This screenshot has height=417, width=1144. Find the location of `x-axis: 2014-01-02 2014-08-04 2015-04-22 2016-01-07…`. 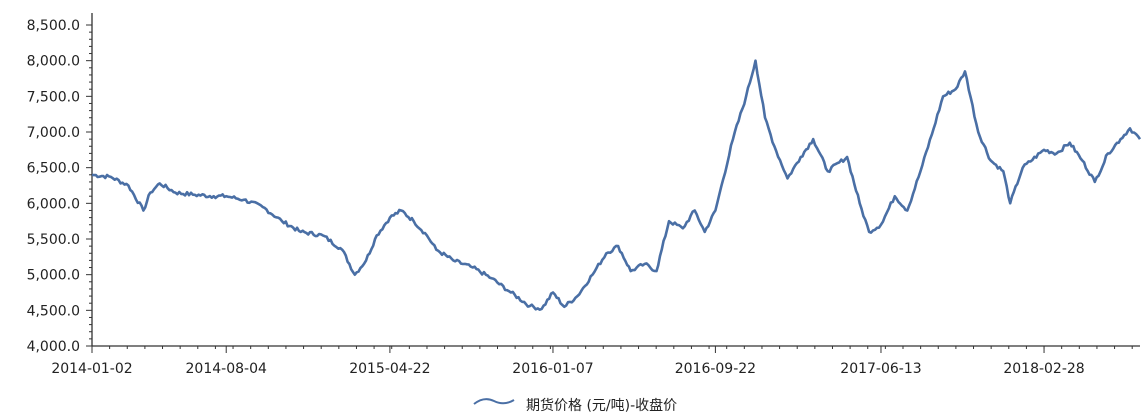

x-axis: 2014-01-02 2014-08-04 2015-04-22 2016-01-07… is located at coordinates (595, 361).